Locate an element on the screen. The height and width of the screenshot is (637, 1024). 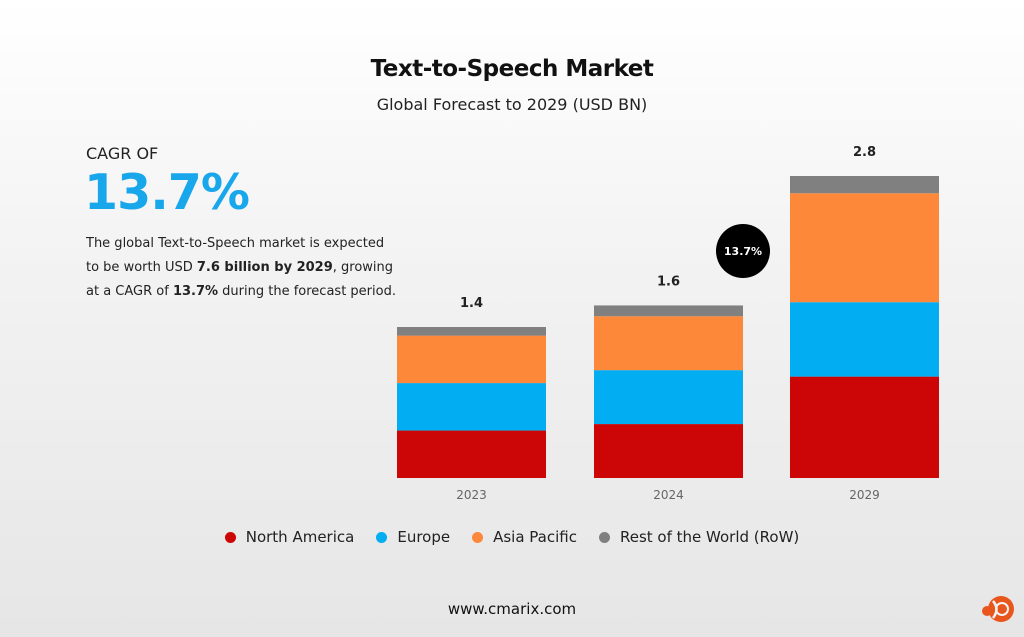
chart-title: Text-to-Speech Market is located at coordinates (512, 69).